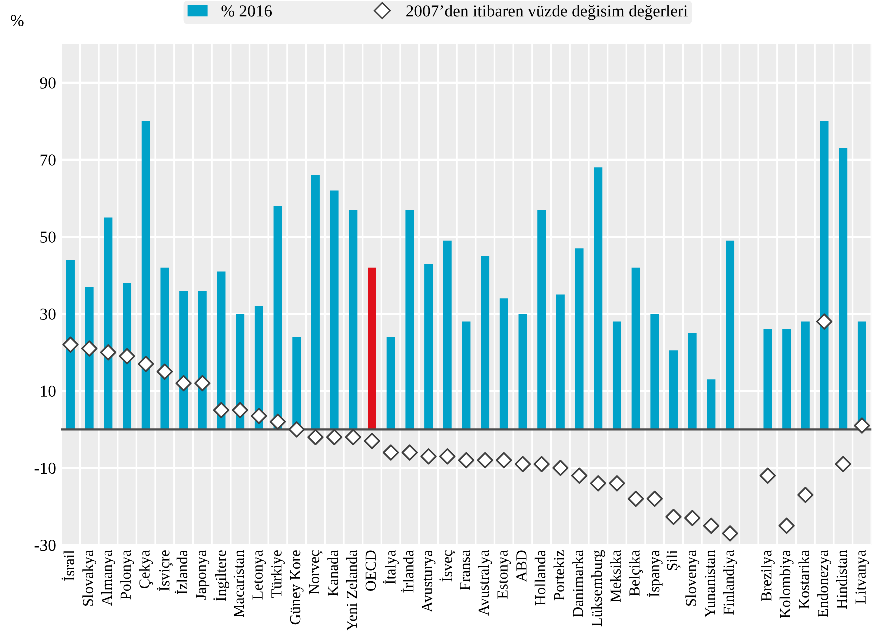  I want to click on x-tick-label: Macaristan, so click(239, 584).